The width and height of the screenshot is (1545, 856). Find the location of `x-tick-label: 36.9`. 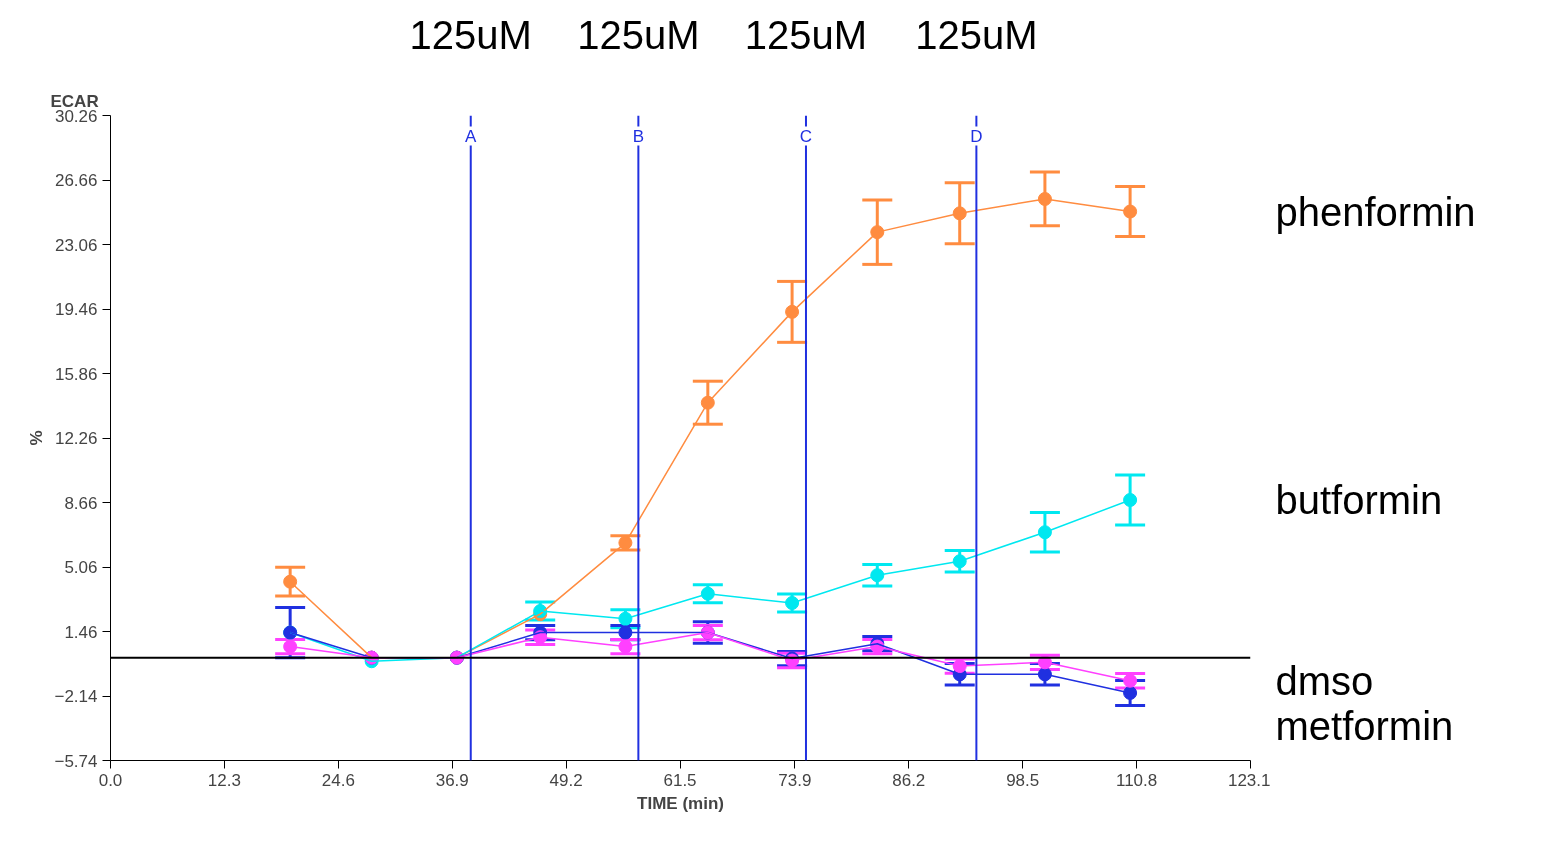

x-tick-label: 36.9 is located at coordinates (452, 780).